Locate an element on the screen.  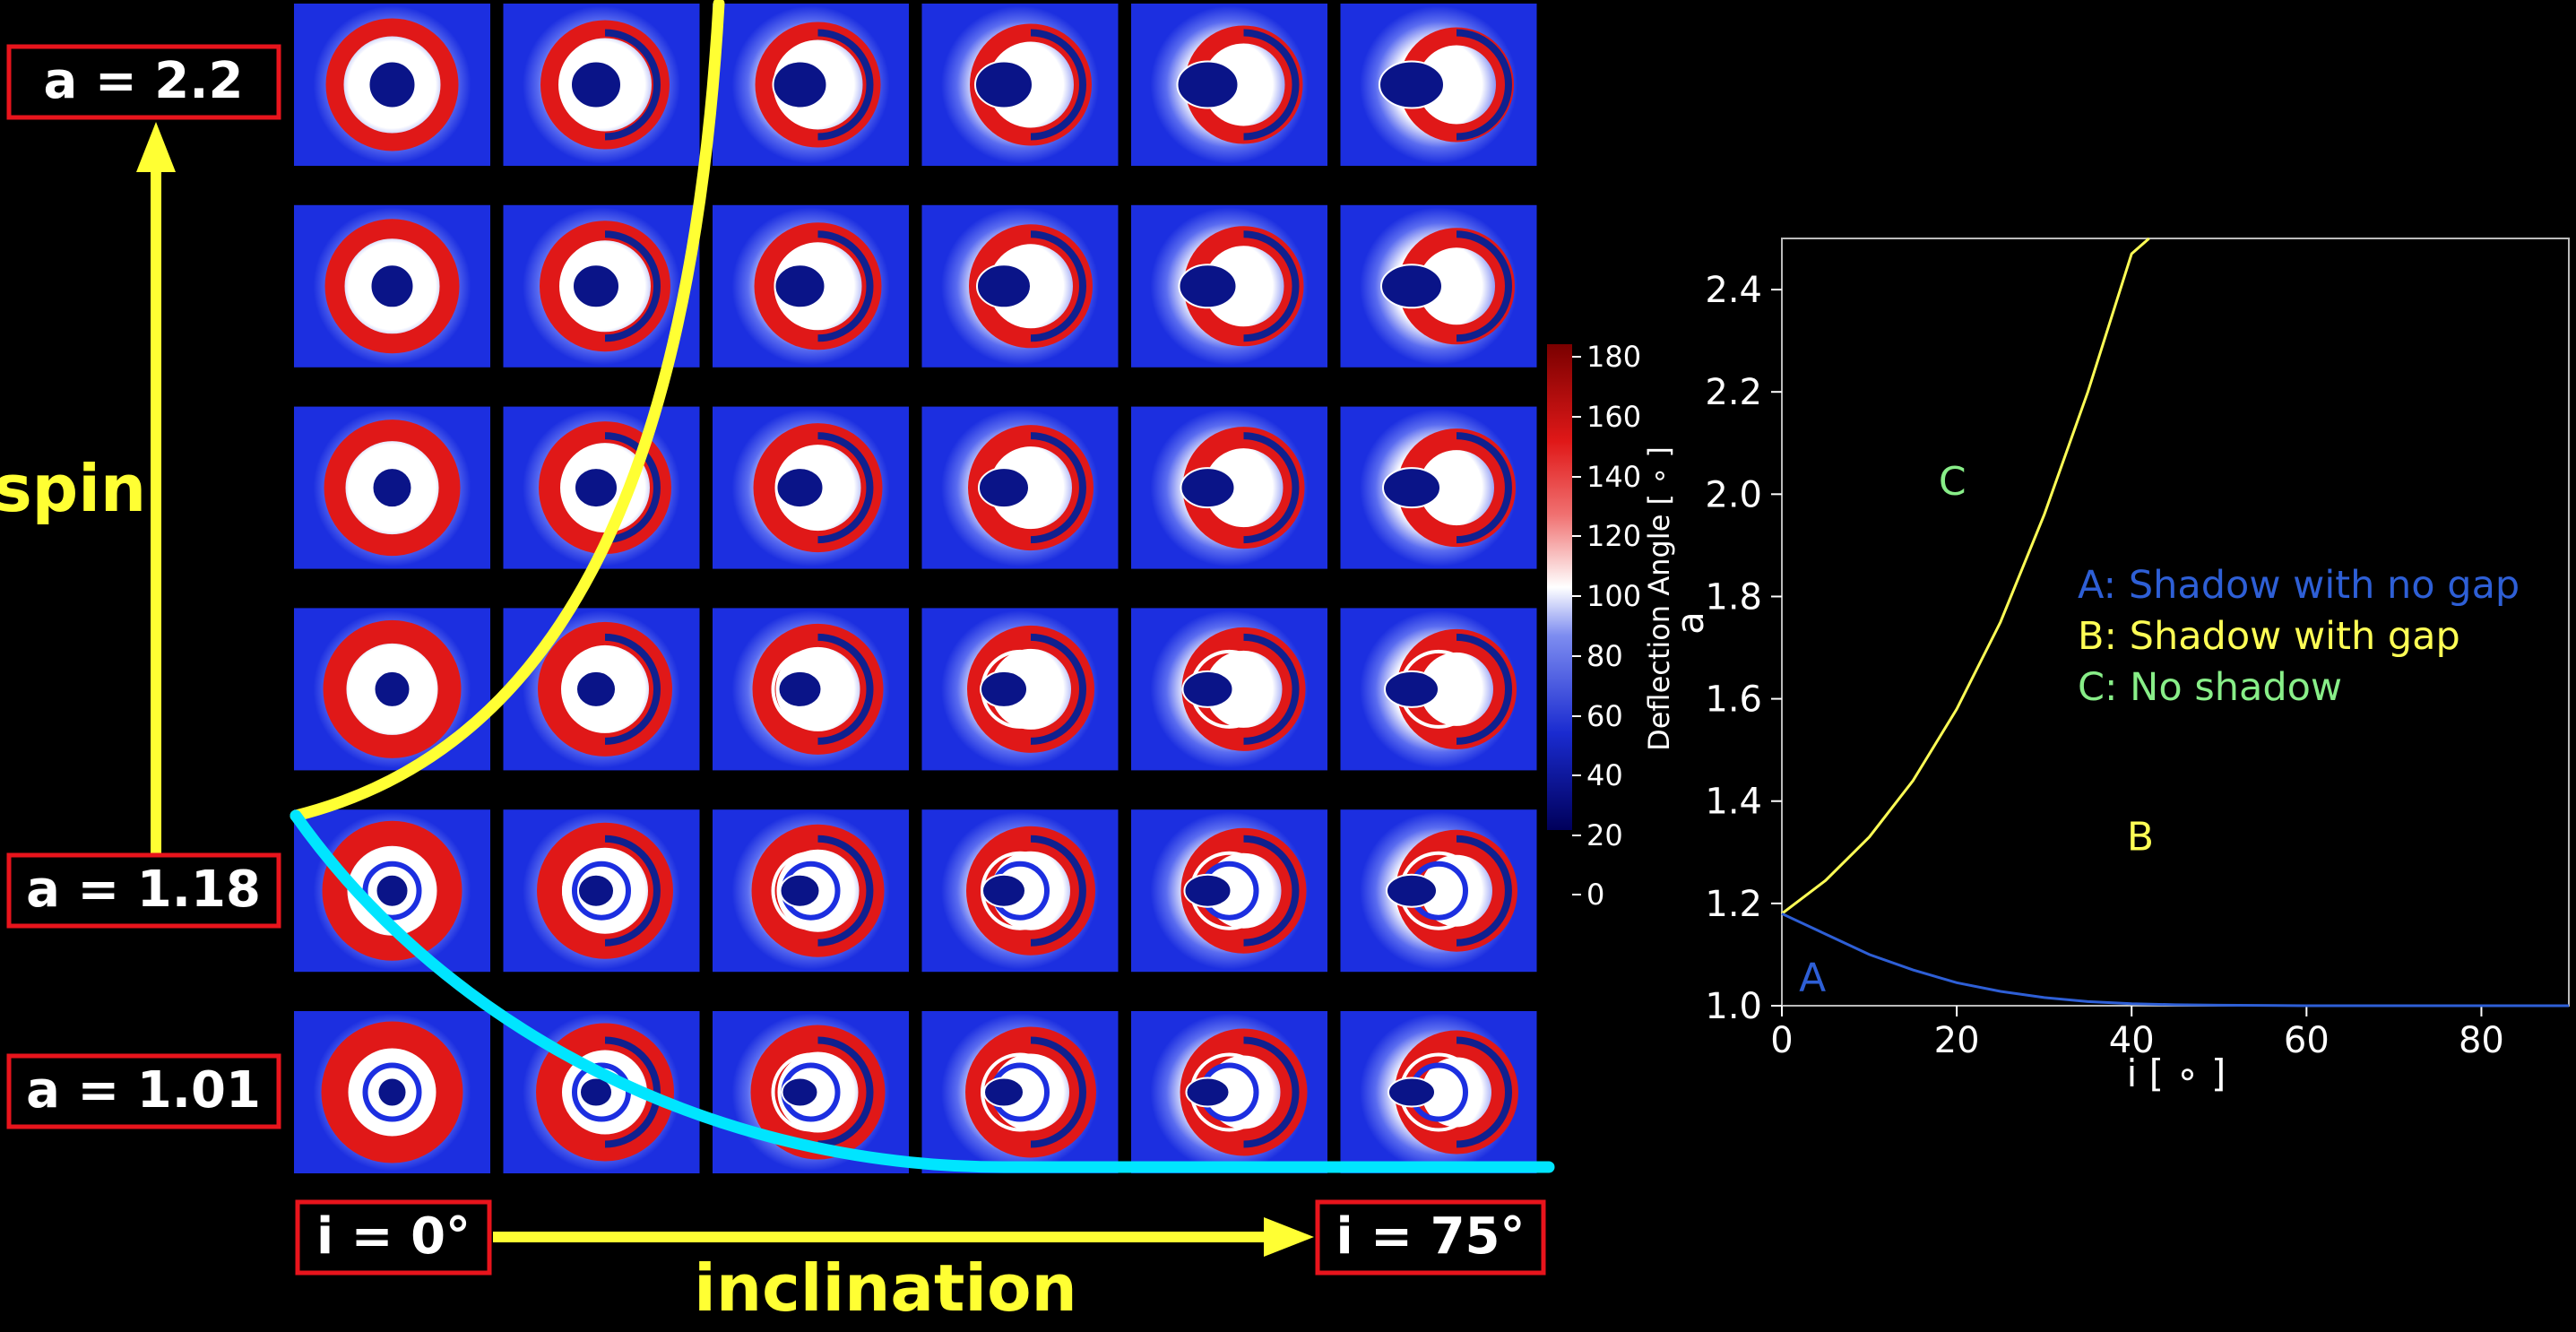
col-label-i-75: i = 75° is located at coordinates (1430, 1237).